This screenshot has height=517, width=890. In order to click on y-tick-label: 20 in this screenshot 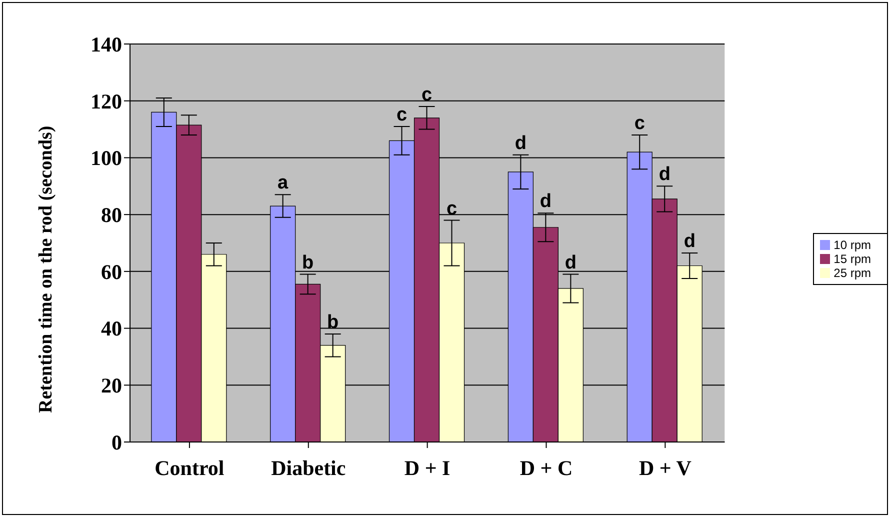, I will do `click(111, 386)`.